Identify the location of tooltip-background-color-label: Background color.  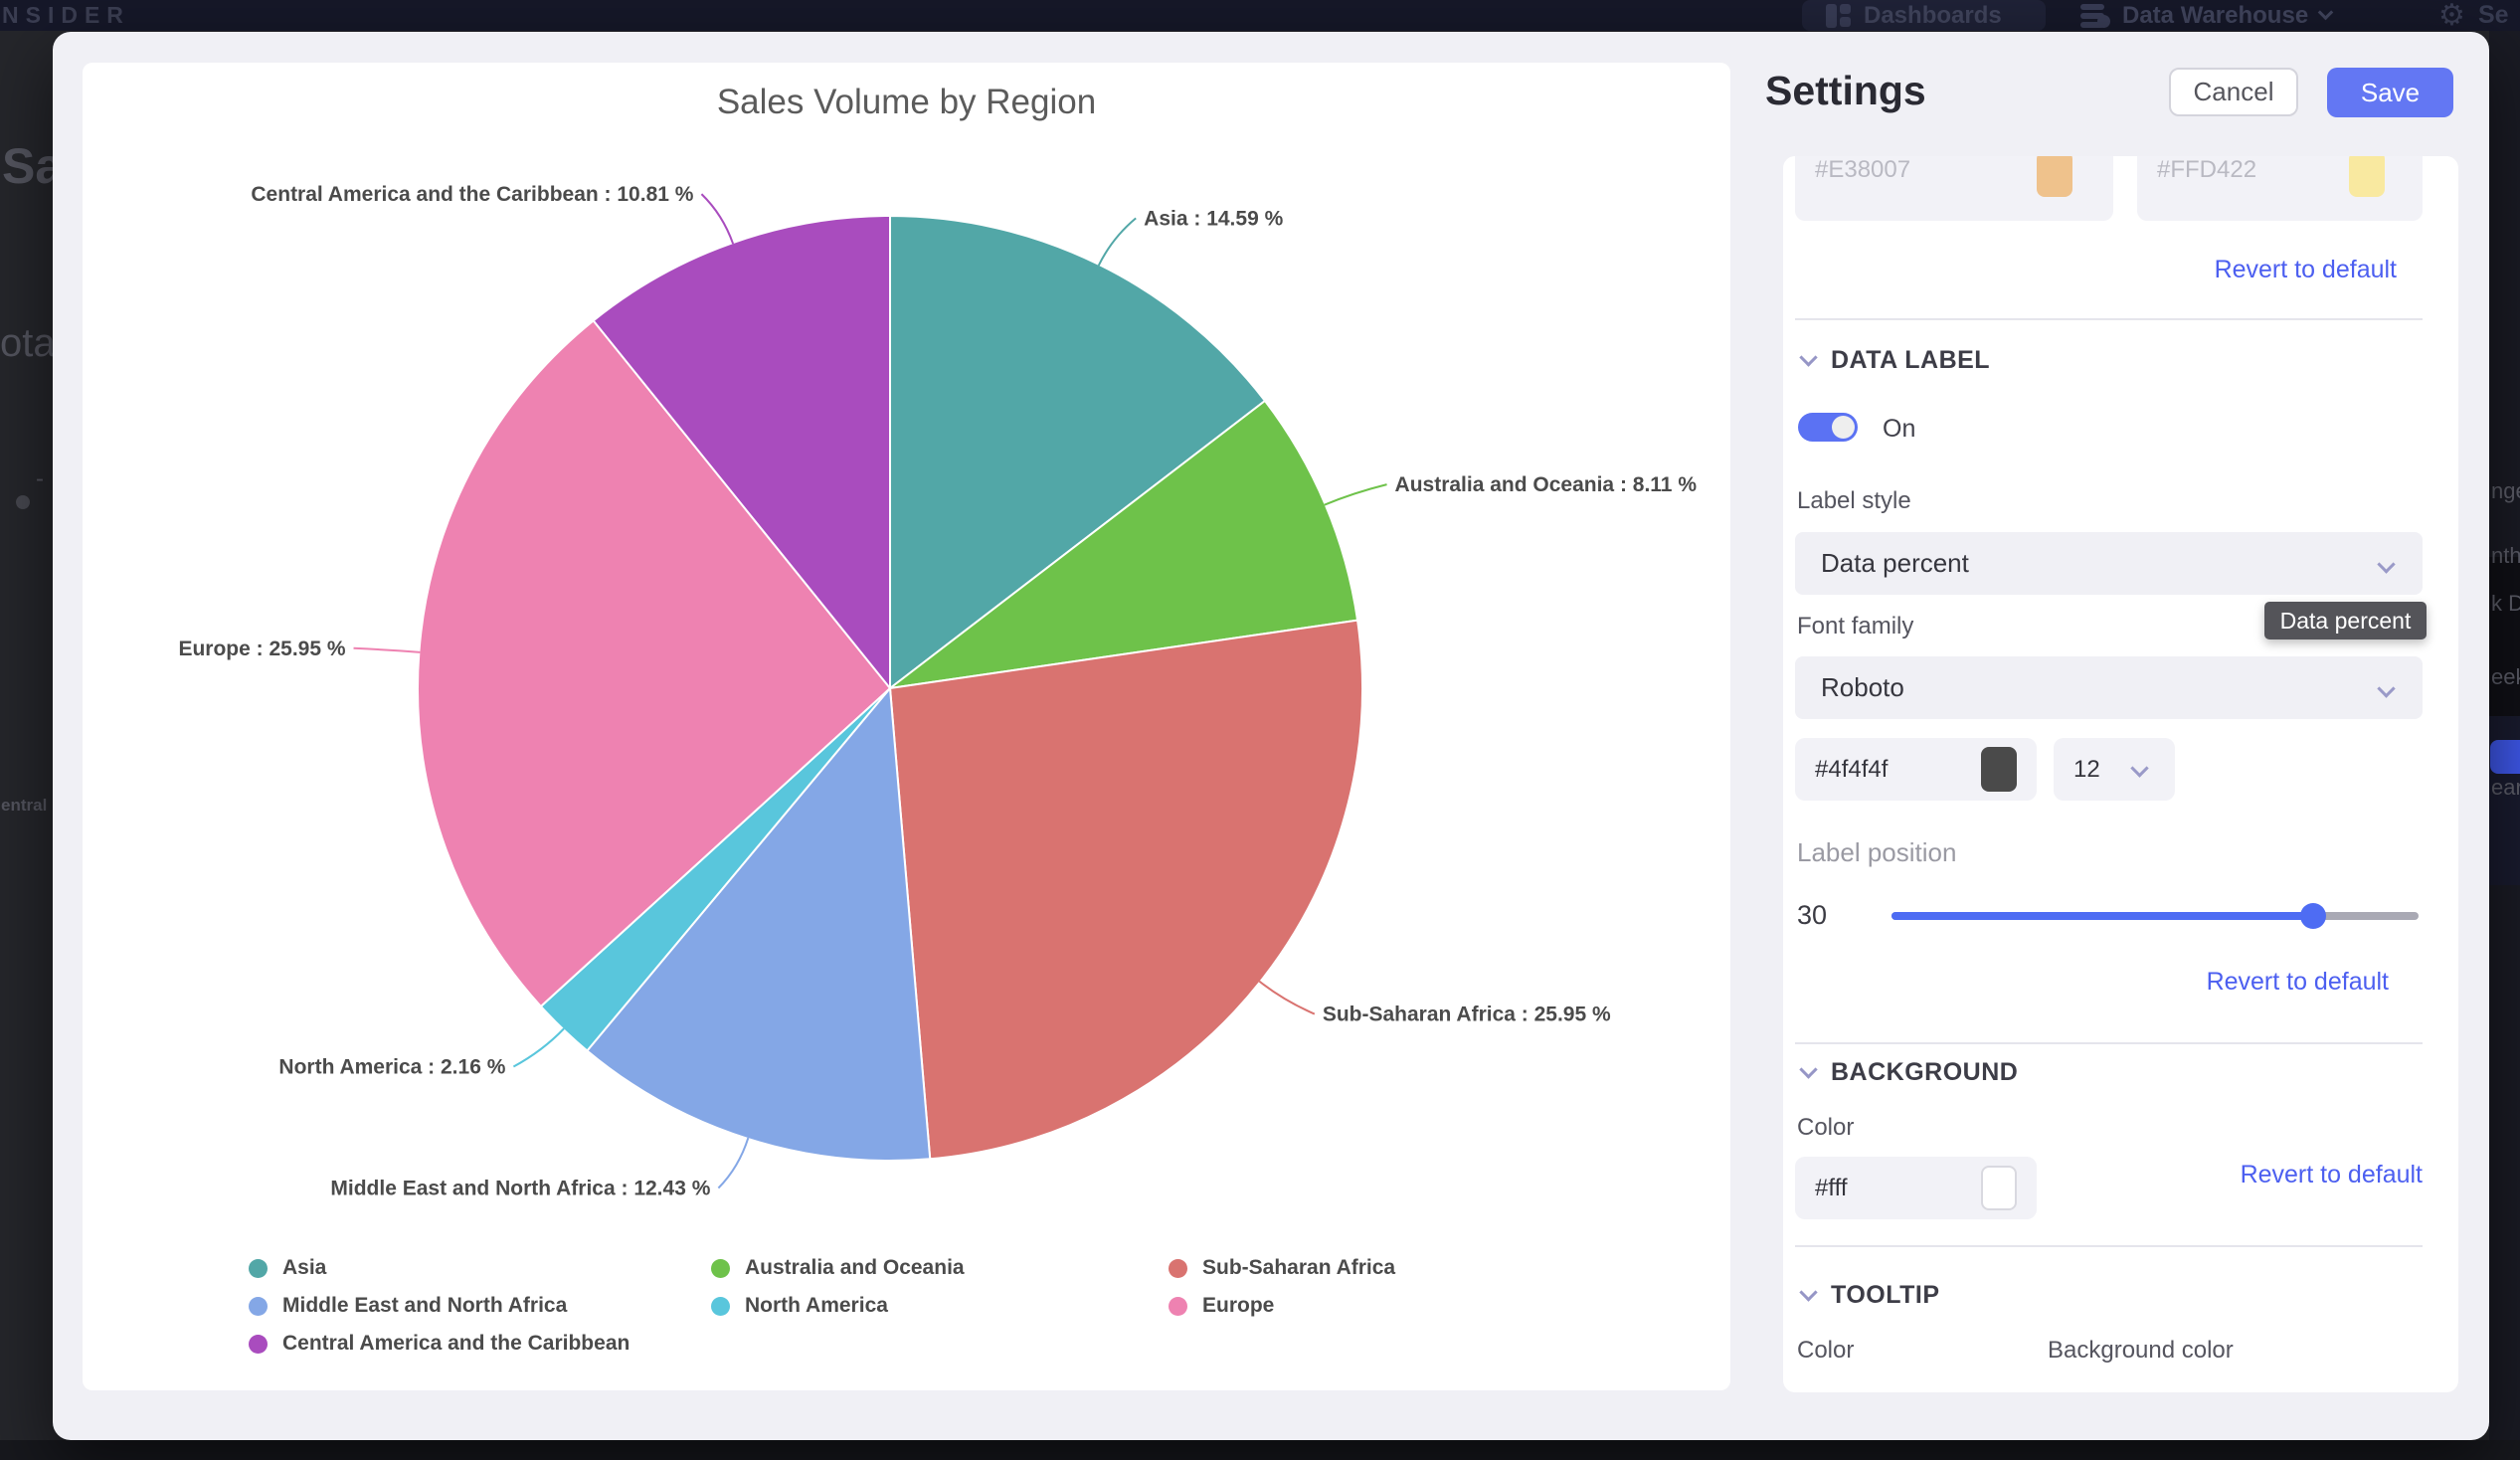
(2141, 1350).